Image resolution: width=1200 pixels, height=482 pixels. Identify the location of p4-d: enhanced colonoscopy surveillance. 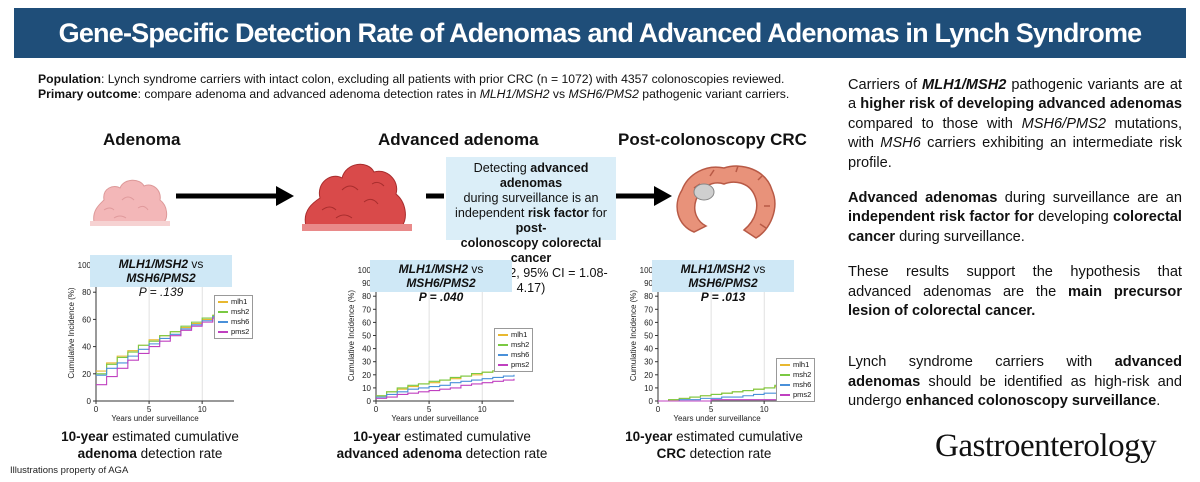
(1031, 401).